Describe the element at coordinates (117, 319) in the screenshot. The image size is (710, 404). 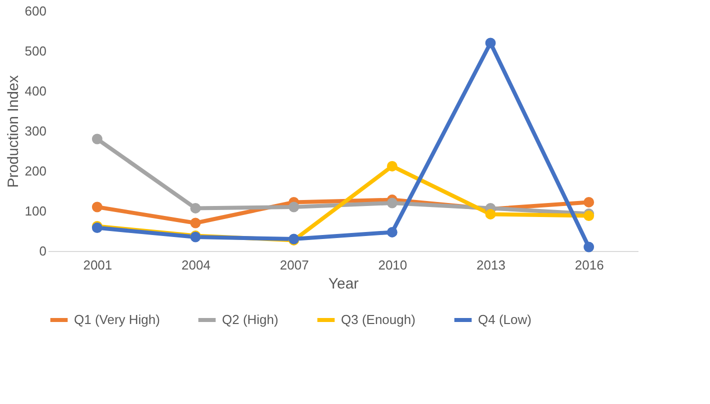
I see `legend-label: Q1 (Very High)` at that location.